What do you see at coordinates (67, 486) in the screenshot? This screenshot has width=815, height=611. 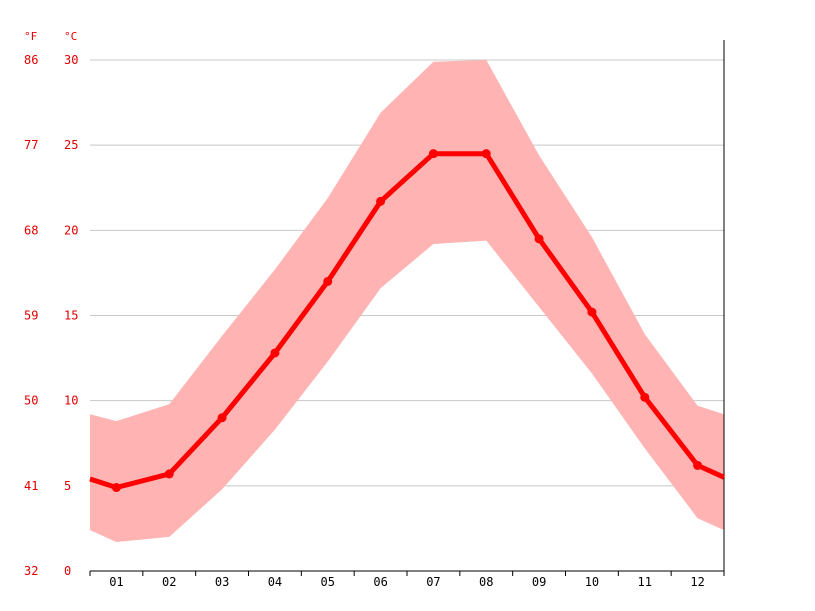 I see `y-tick-label-celsius: 5` at bounding box center [67, 486].